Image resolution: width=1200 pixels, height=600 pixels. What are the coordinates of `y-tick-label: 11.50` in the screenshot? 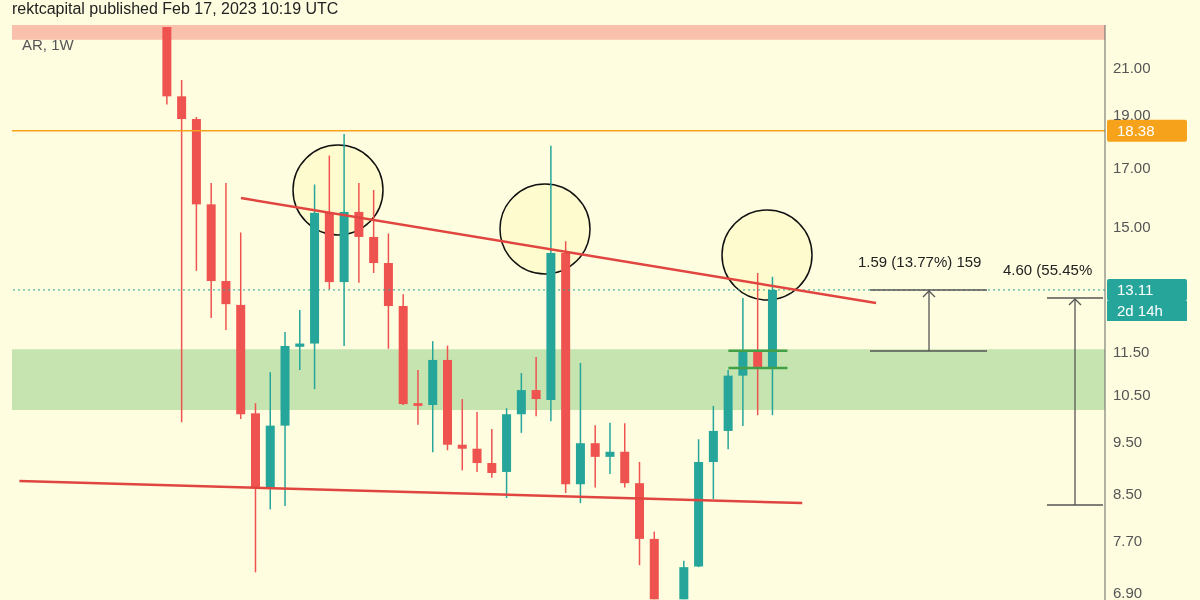 It's located at (1131, 351).